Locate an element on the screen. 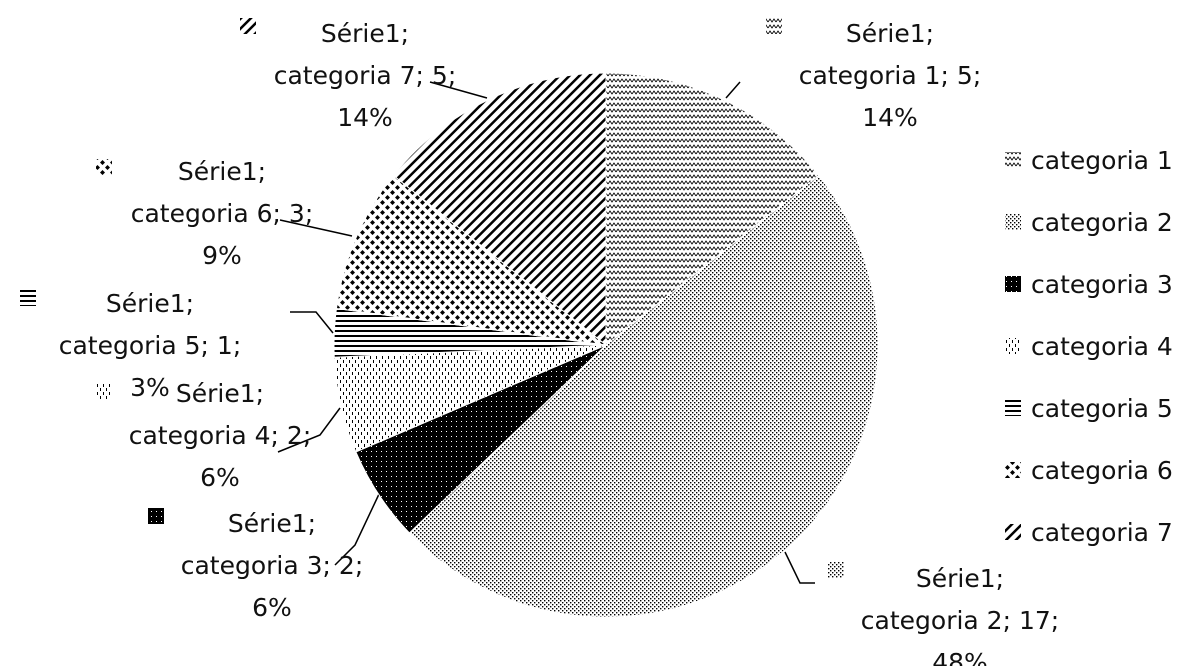 The width and height of the screenshot is (1189, 666). data-label: Série1; categoria 6; 3; 9% is located at coordinates (222, 213).